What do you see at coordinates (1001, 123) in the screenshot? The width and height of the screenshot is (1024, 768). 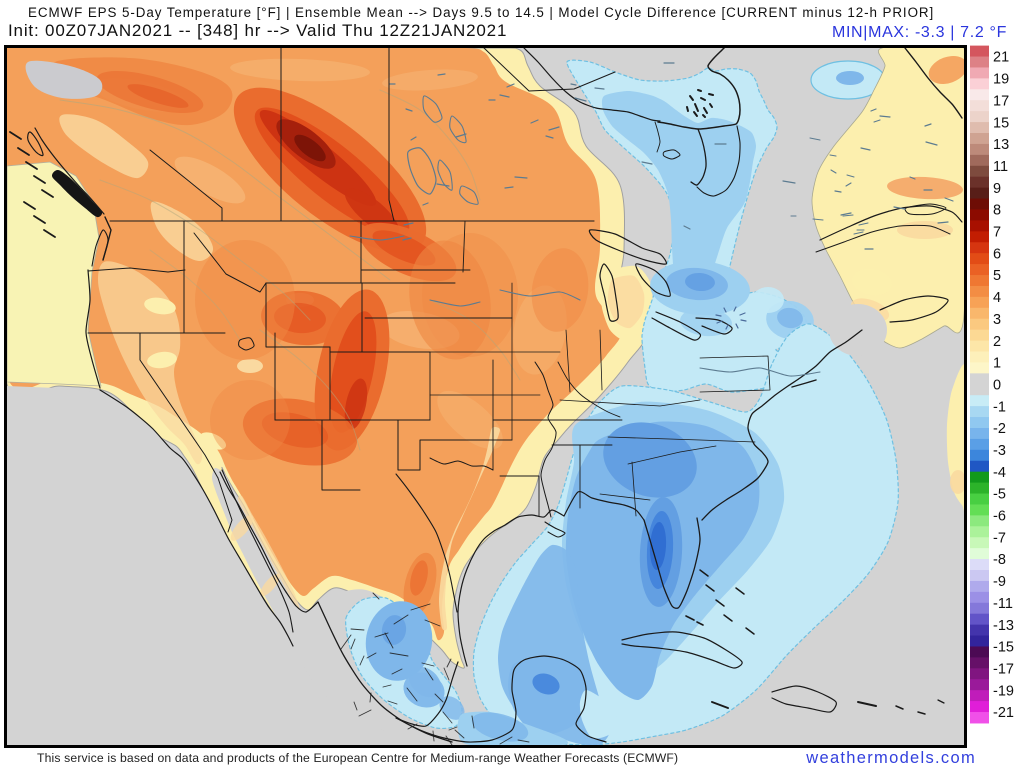 I see `svg-text: 15` at bounding box center [1001, 123].